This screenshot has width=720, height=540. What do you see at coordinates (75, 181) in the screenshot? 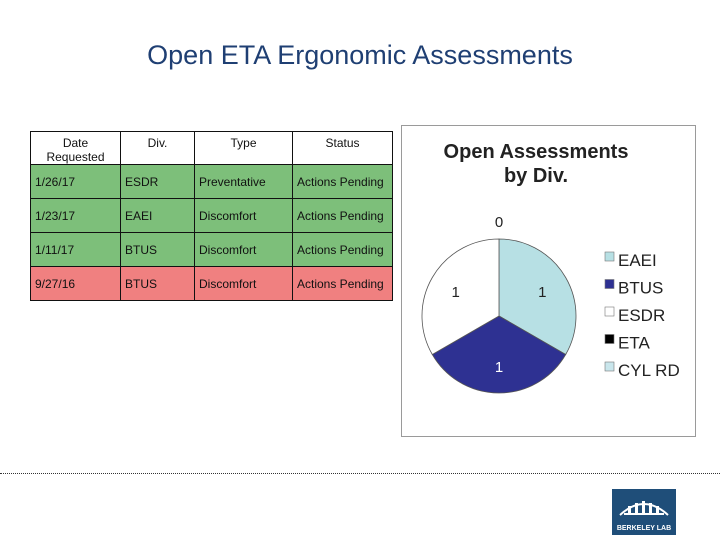
I see `date-cell: 1/26/17` at bounding box center [75, 181].